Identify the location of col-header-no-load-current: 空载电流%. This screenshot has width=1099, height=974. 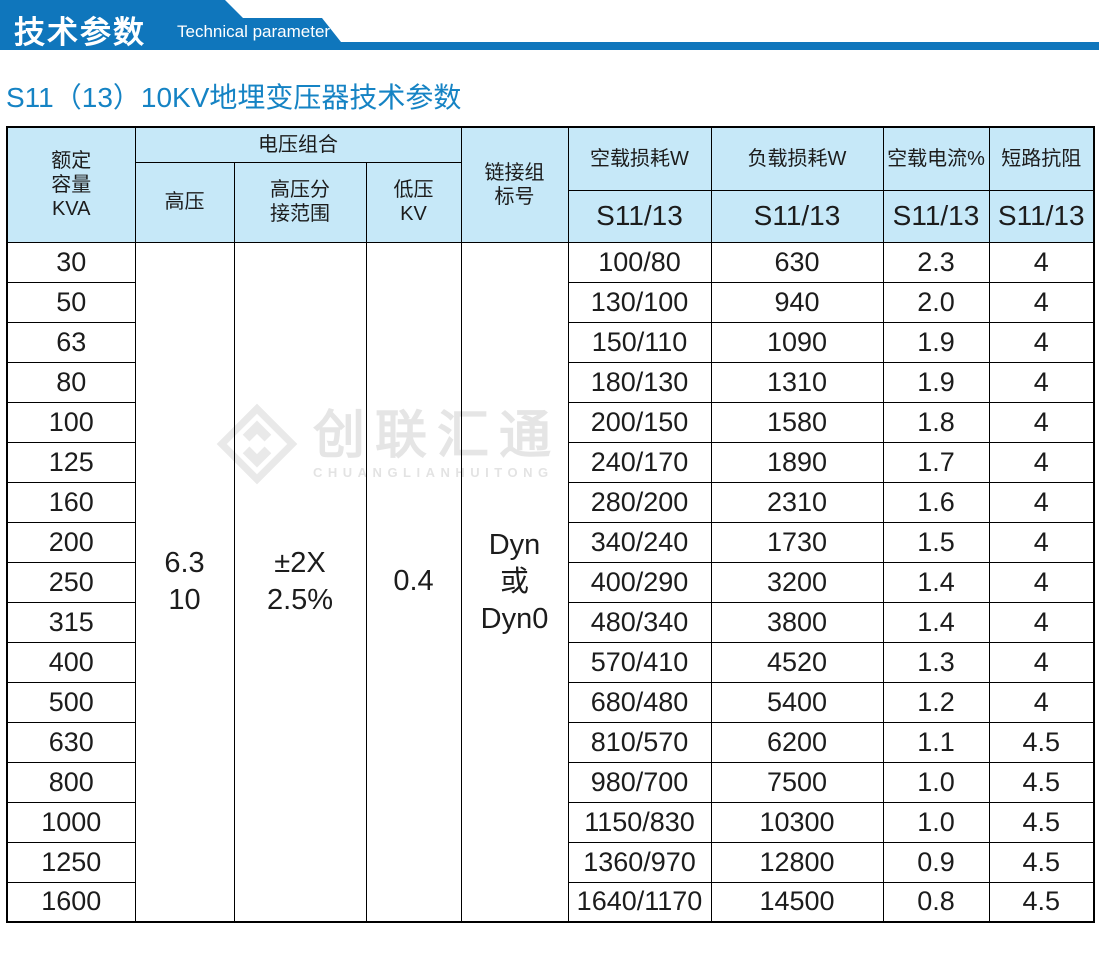
(936, 158).